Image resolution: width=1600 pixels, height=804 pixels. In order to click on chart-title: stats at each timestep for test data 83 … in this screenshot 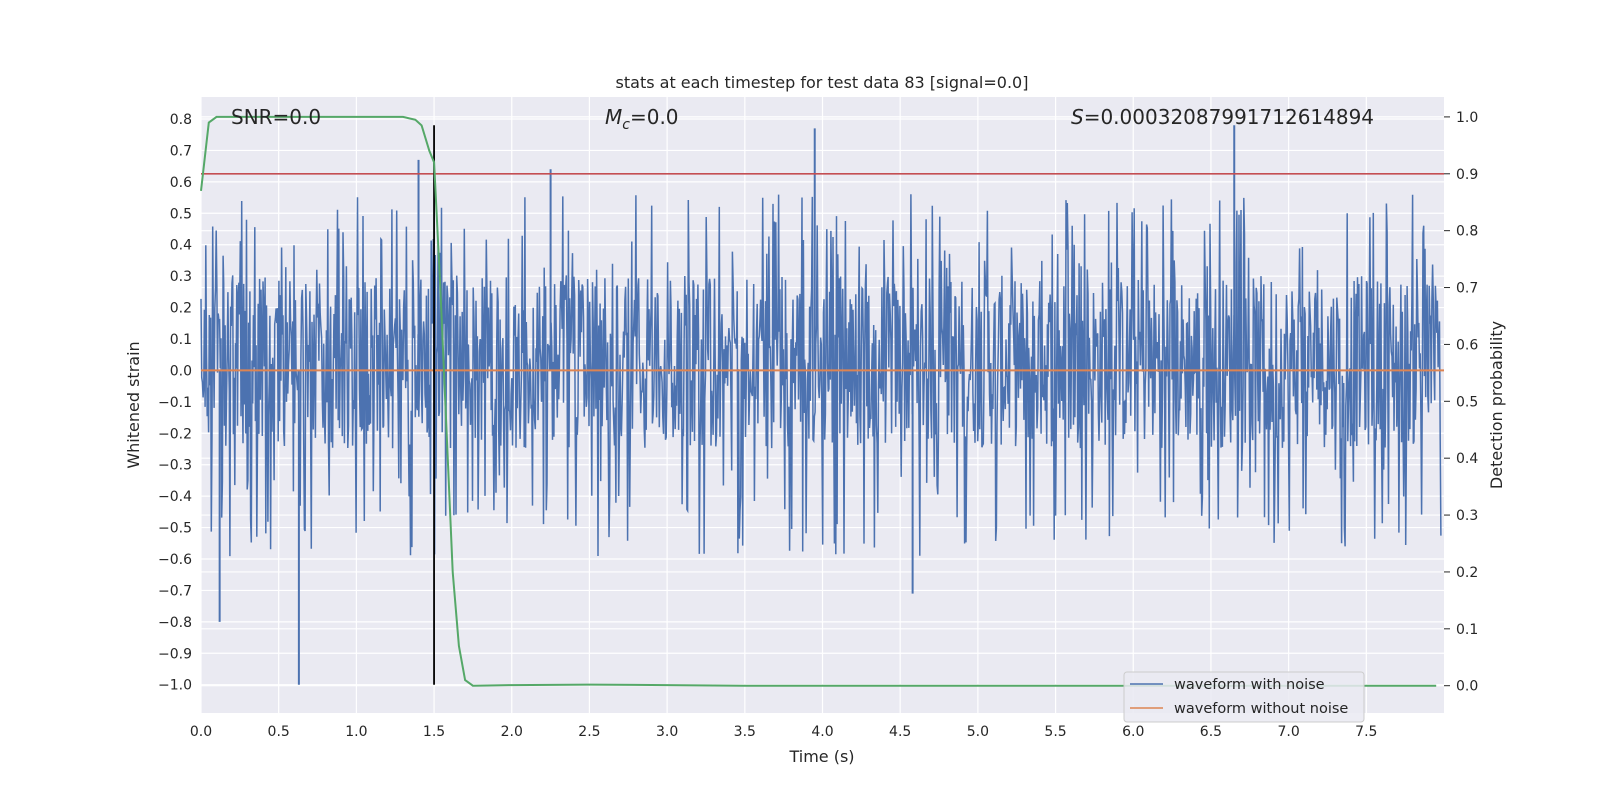, I will do `click(822, 82)`.